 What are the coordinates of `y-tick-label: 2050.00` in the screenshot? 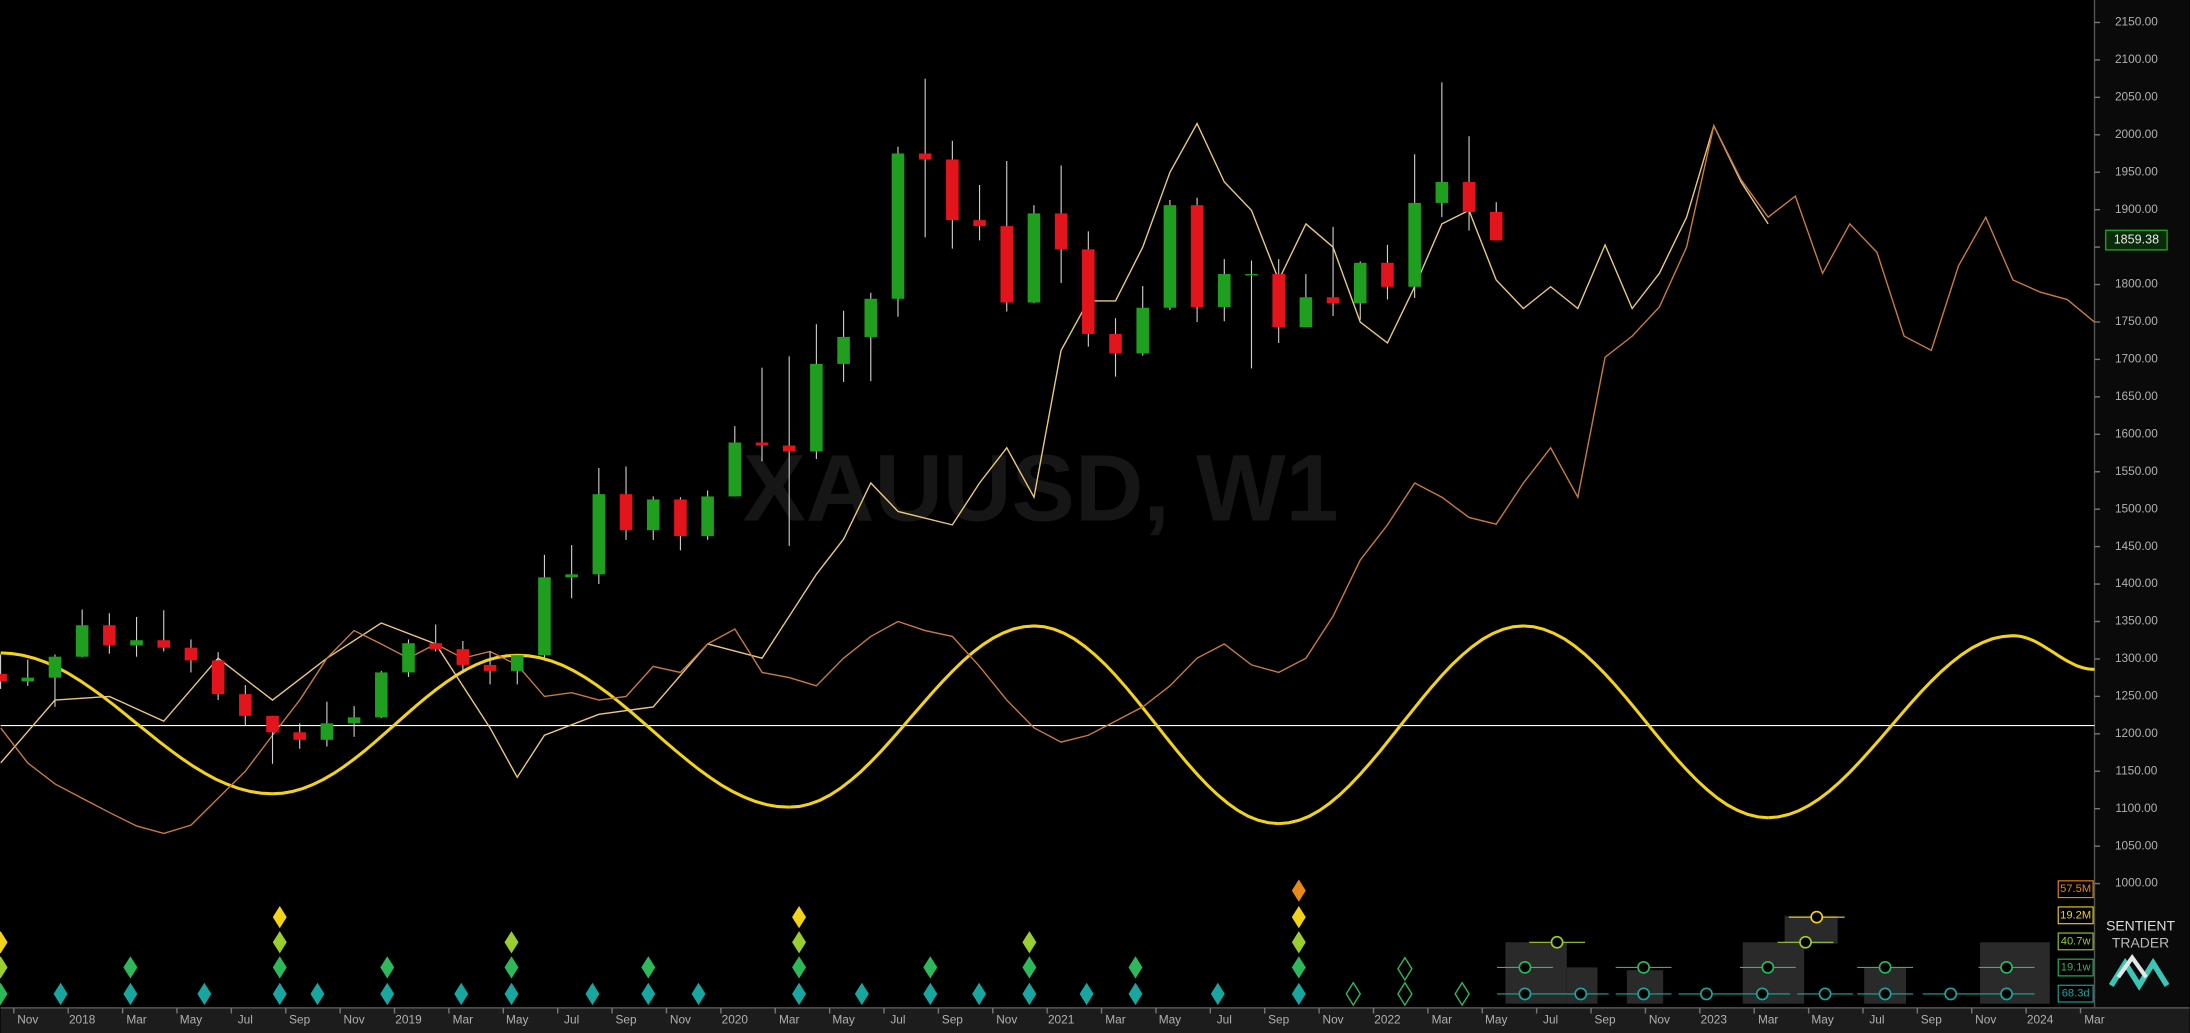 It's located at (2136, 96).